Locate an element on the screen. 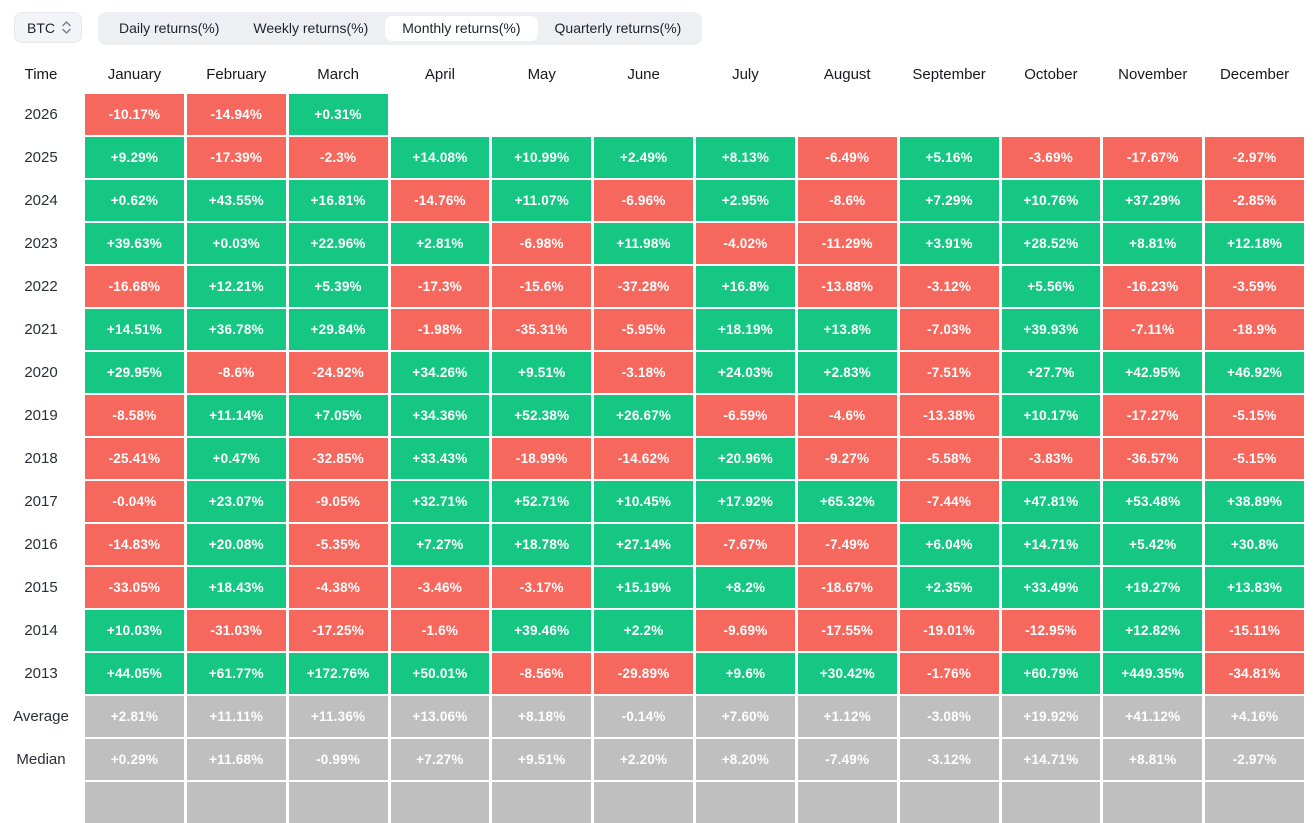 This screenshot has width=1314, height=823. return-cell: +5.16% is located at coordinates (949, 157).